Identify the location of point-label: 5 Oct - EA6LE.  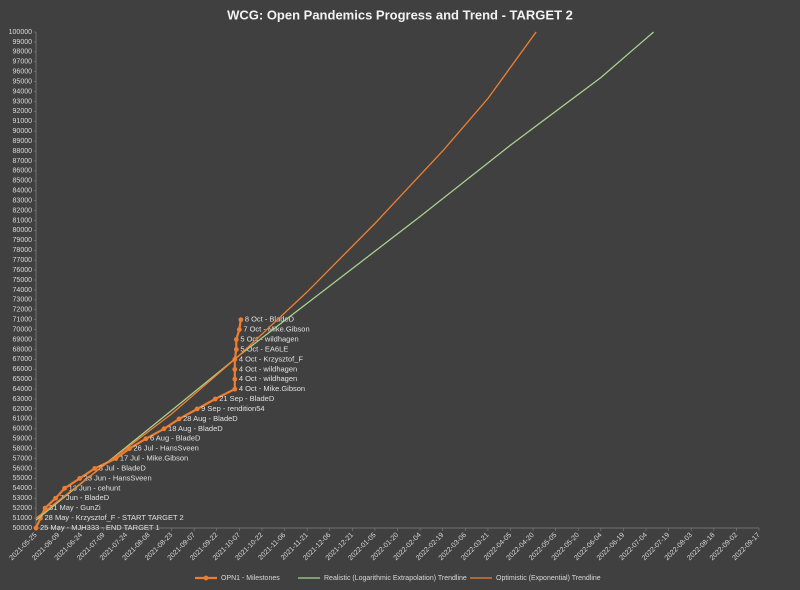
(264, 348).